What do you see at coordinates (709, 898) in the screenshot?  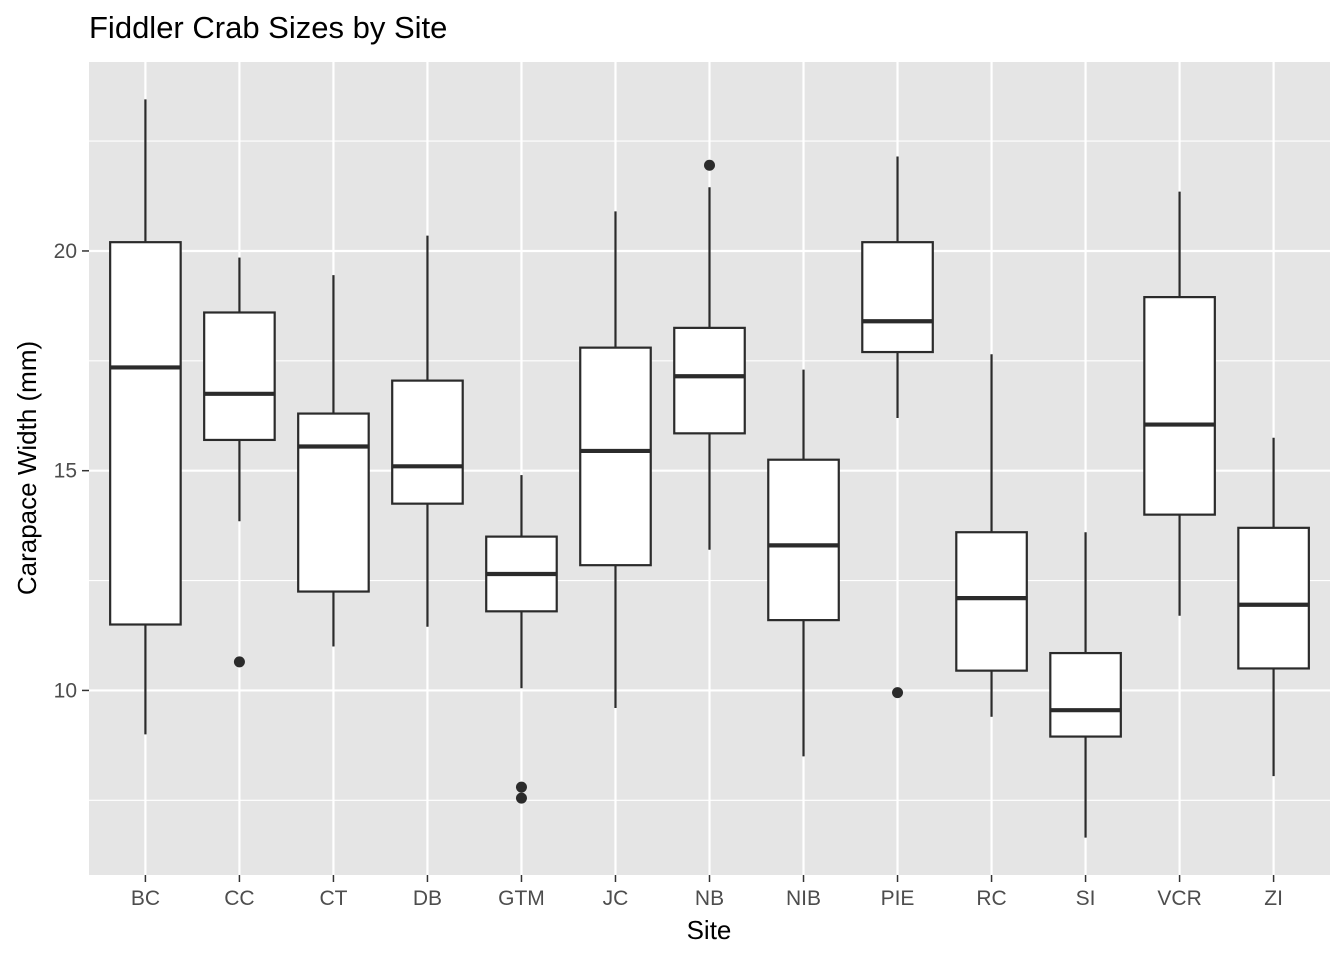 I see `x-tick-label: NB` at bounding box center [709, 898].